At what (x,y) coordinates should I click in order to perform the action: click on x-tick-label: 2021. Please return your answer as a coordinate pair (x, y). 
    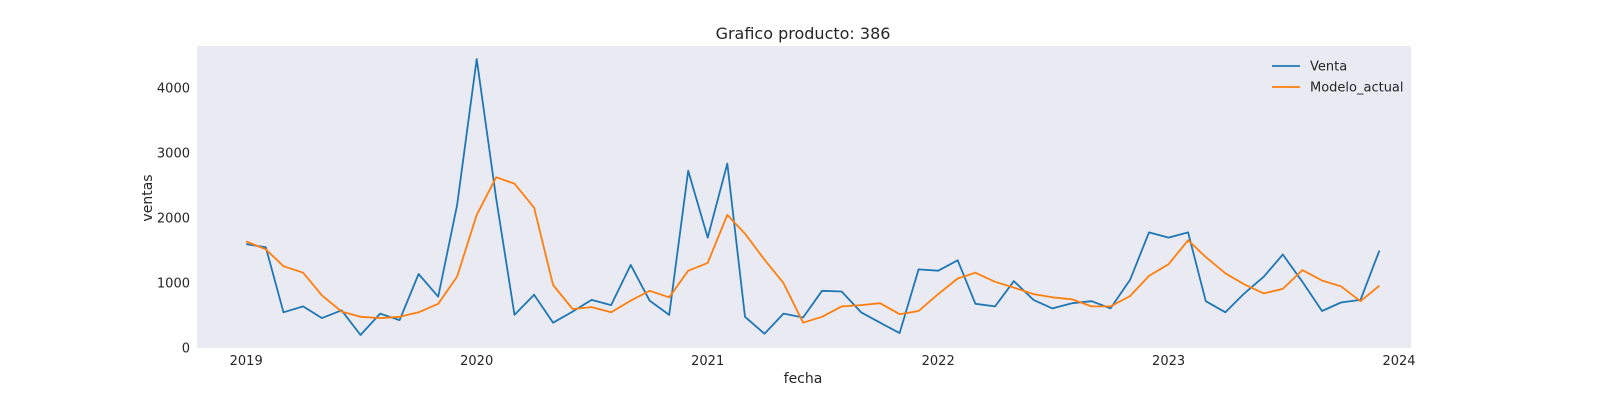
    Looking at the image, I should click on (707, 361).